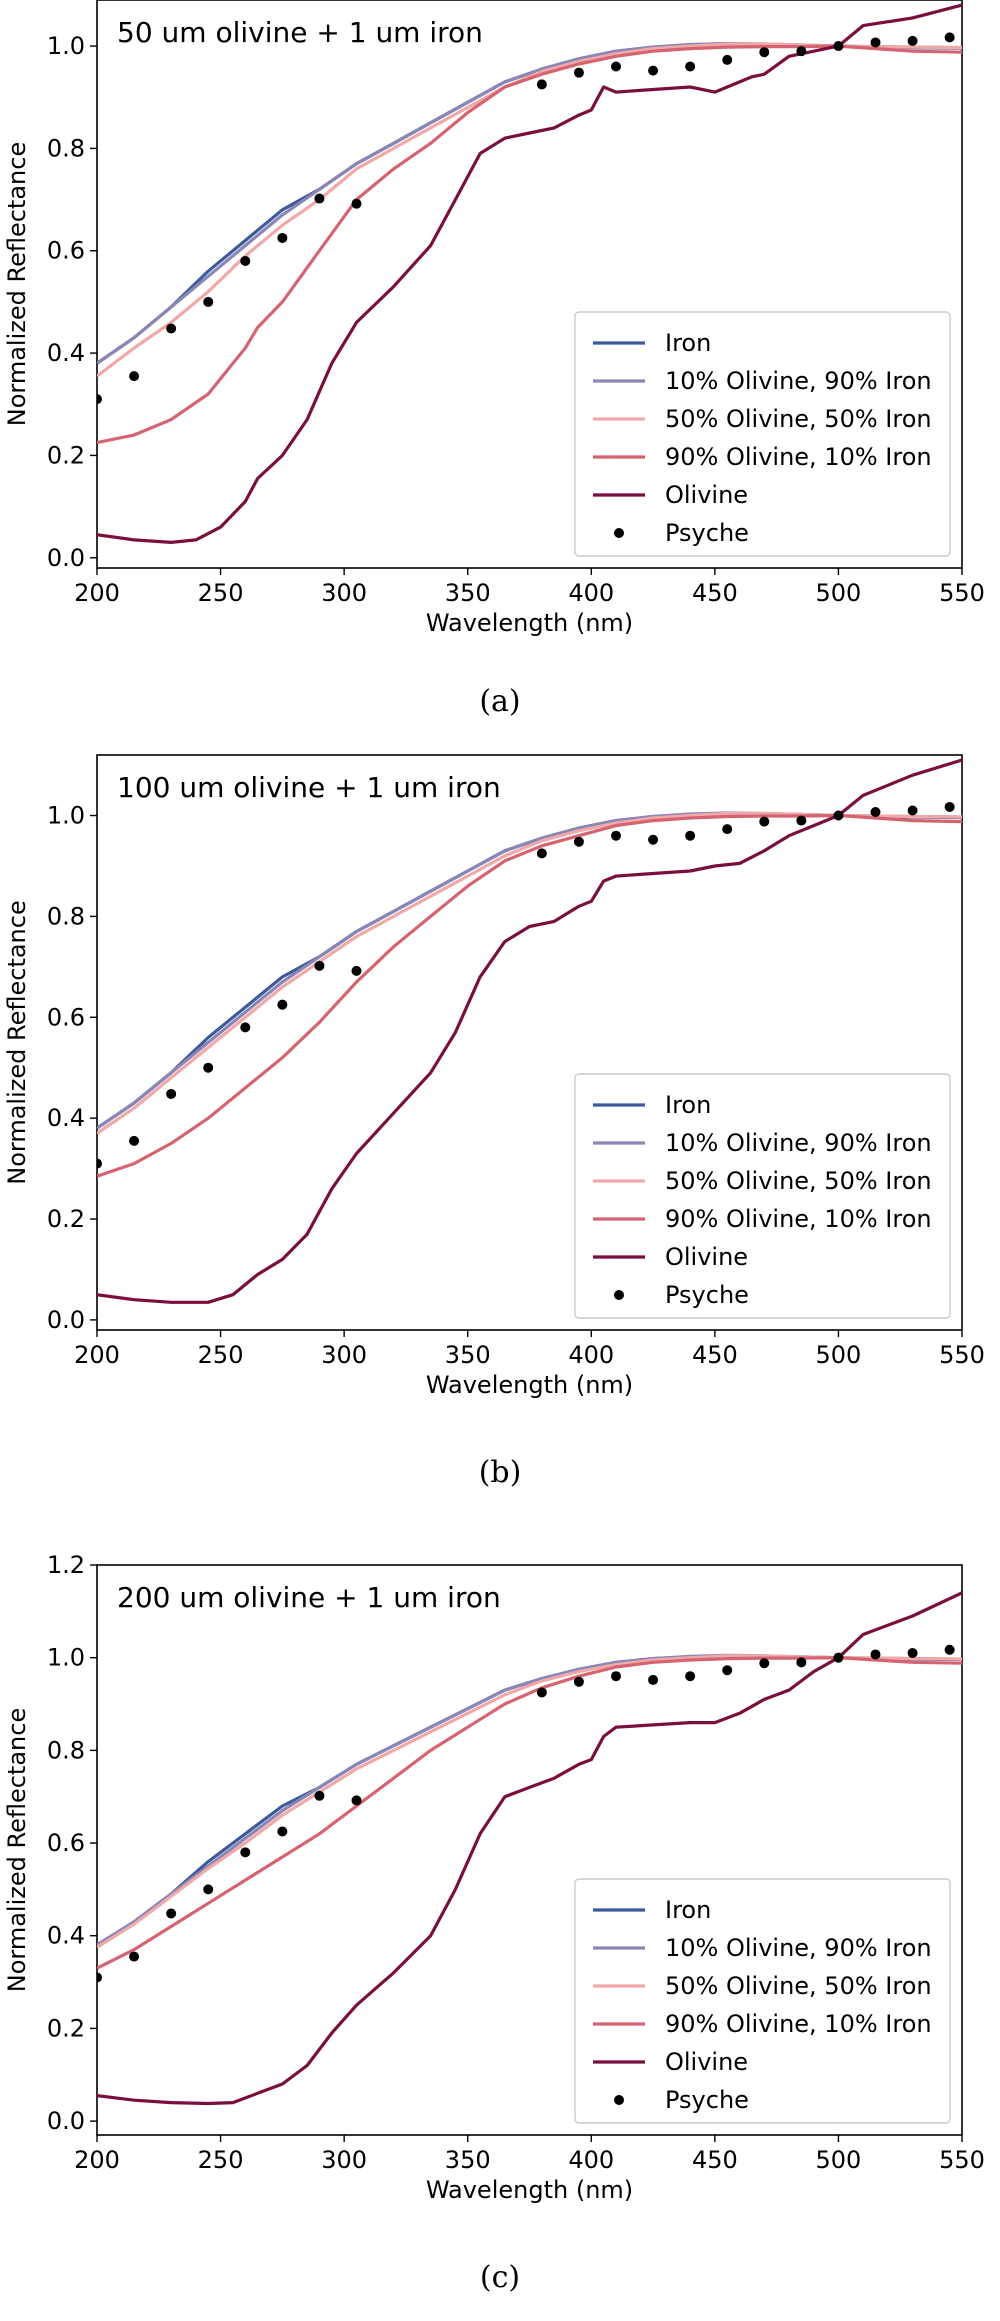  Describe the element at coordinates (309, 787) in the screenshot. I see `chart-title: 100 um olivine + 1 um iron` at that location.